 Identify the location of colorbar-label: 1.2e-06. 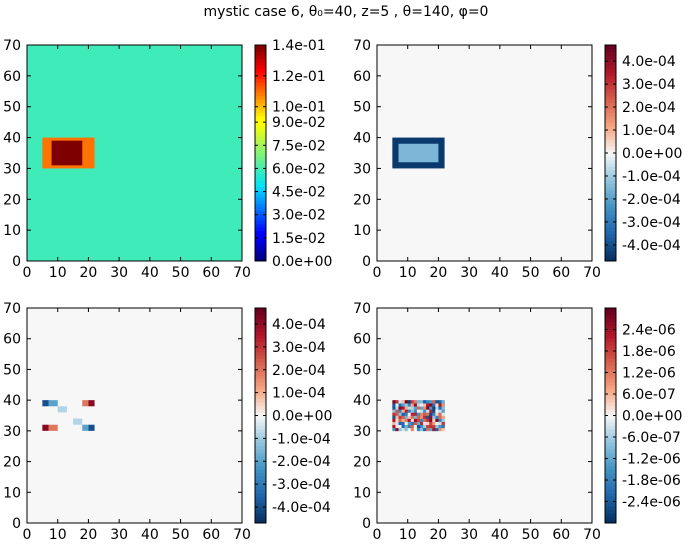
(649, 374).